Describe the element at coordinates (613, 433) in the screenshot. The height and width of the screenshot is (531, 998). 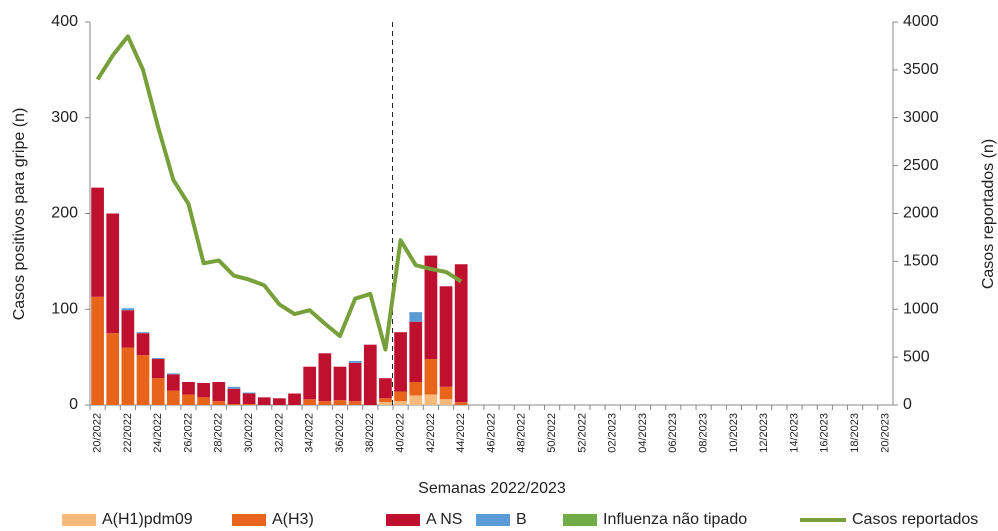
I see `x-tick-label: 02/2023` at that location.